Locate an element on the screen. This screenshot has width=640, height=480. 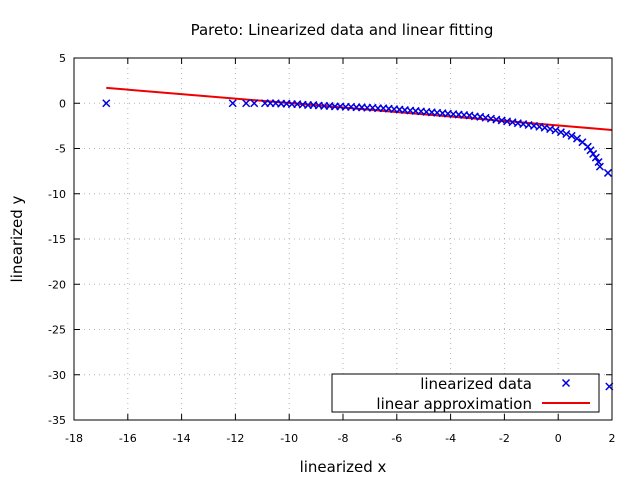
y-tick-label: -10 is located at coordinates (57, 194).